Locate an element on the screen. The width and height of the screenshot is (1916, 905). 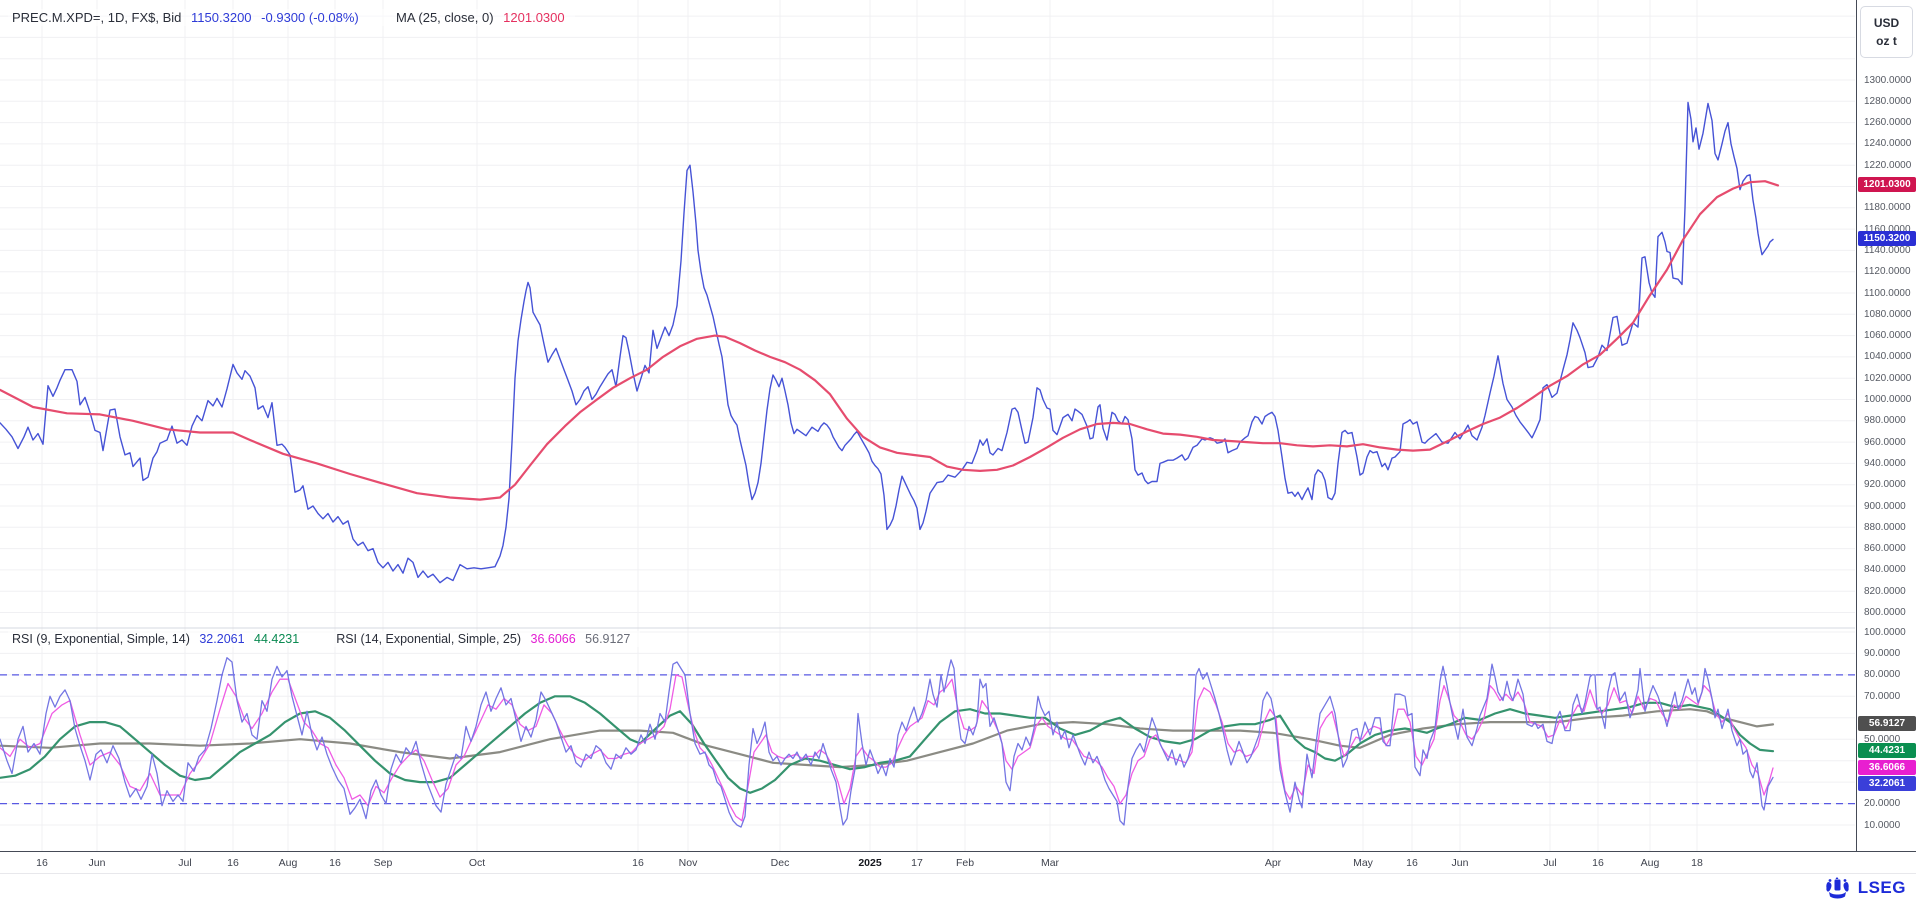
price-badge-44.4231: 44.4231 is located at coordinates (1887, 750).